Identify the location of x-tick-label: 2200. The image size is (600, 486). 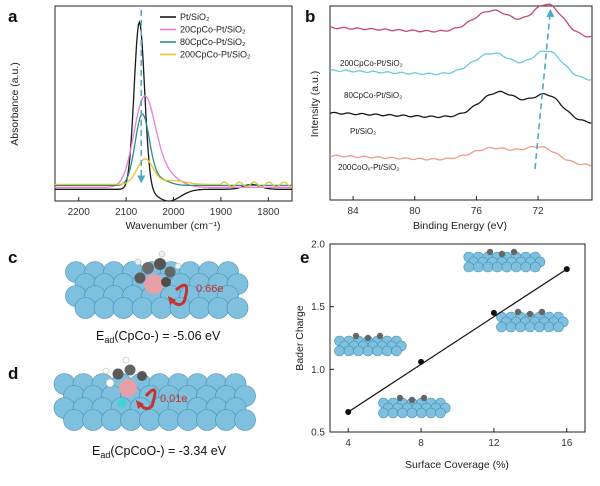
(79, 212).